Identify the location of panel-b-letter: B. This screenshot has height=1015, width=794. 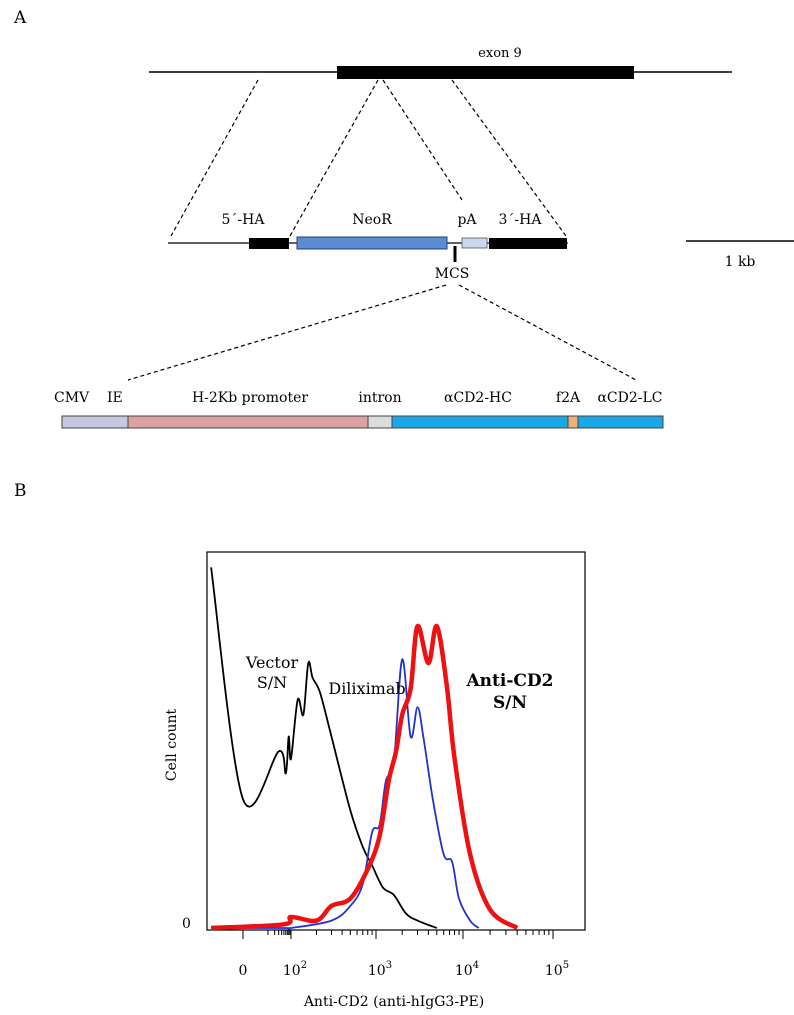
(20, 491).